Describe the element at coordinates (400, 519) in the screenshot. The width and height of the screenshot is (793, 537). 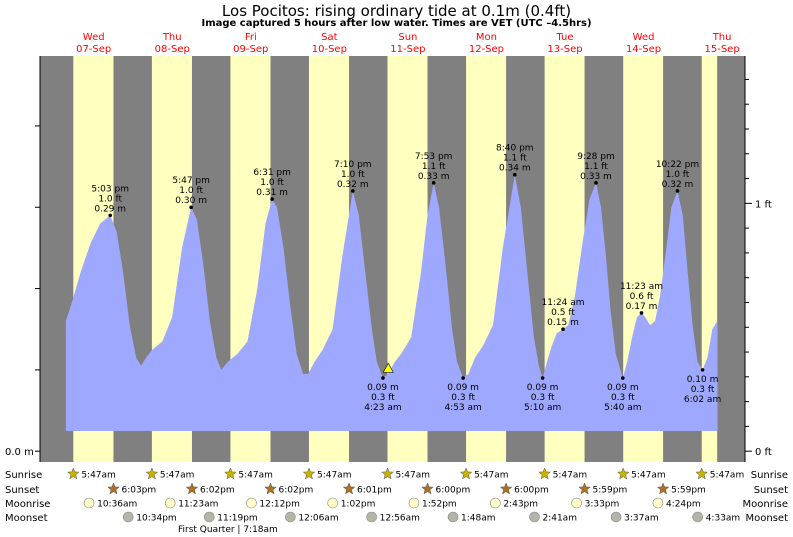
I see `moonset-time: 12:56am` at that location.